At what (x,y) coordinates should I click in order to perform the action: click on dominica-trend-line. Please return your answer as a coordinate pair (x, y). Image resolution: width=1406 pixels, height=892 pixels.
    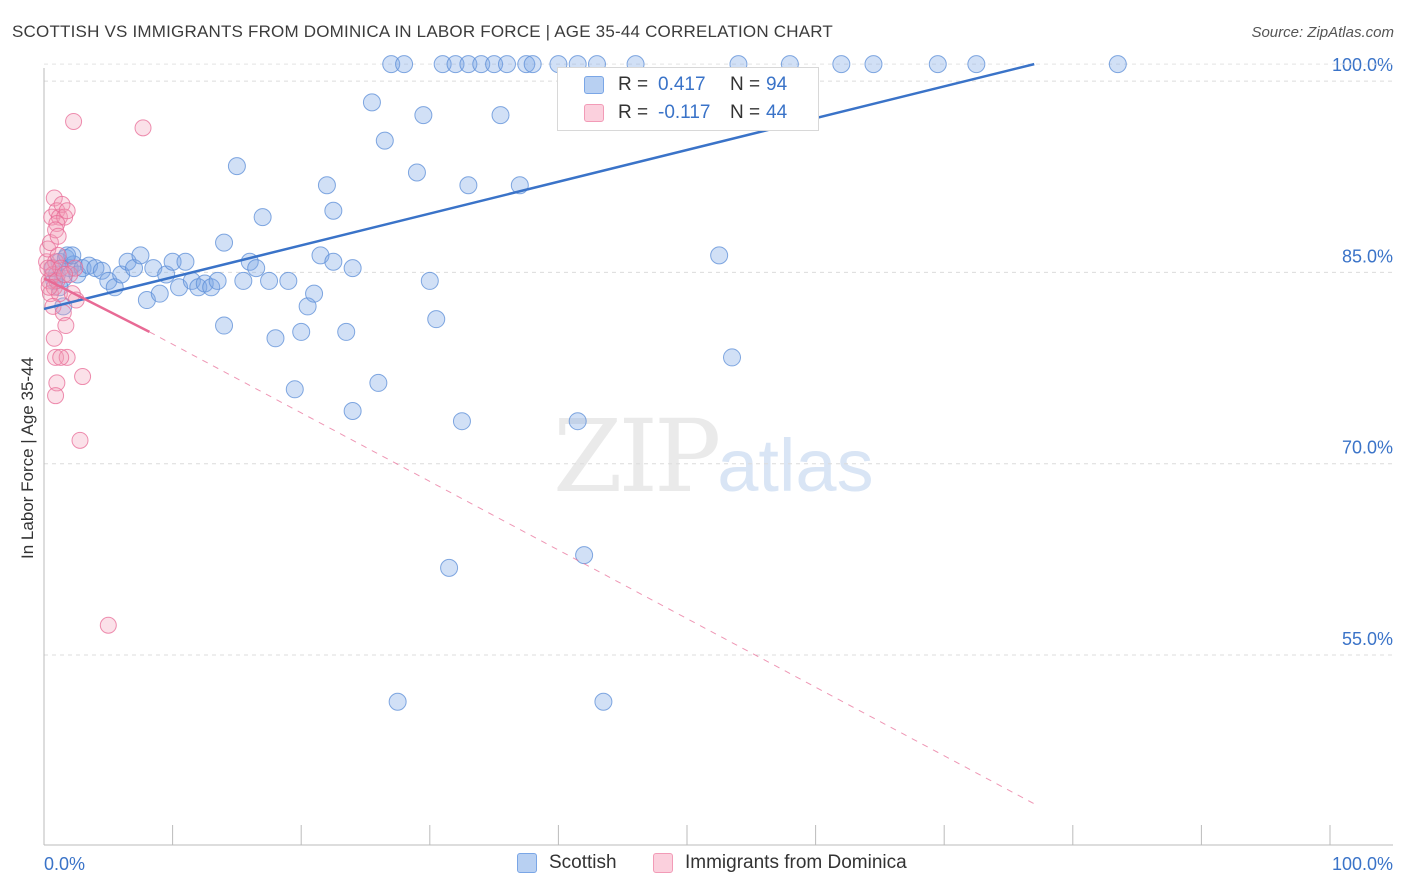
    Looking at the image, I should click on (97, 305).